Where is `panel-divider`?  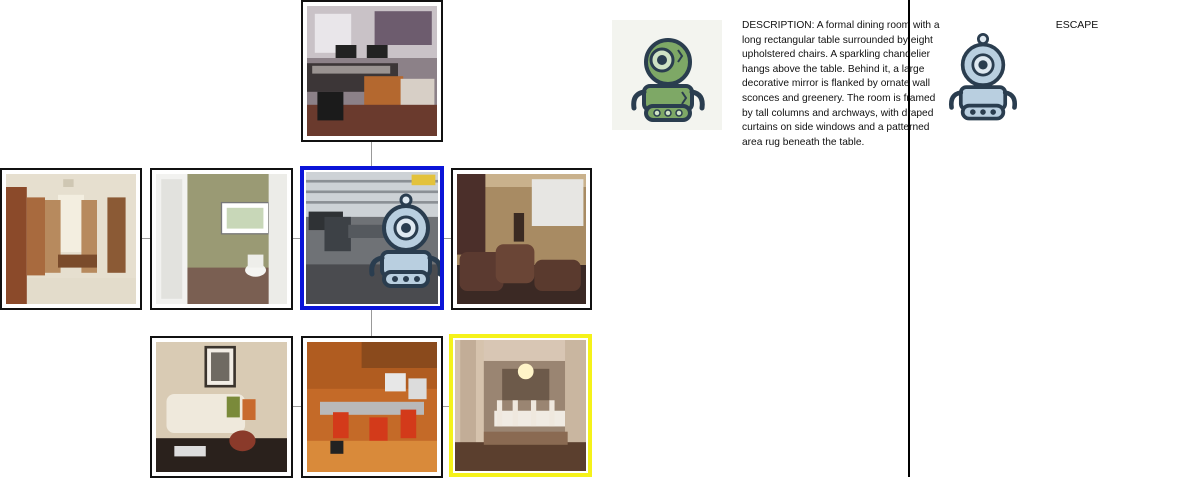 panel-divider is located at coordinates (909, 238).